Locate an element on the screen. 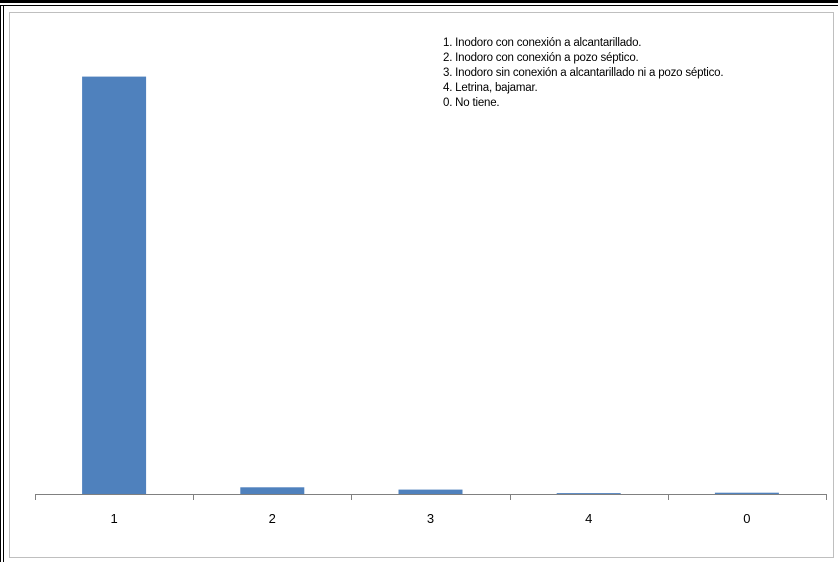 Image resolution: width=838 pixels, height=562 pixels. legend-item-0: 0. No tiene. is located at coordinates (471, 103).